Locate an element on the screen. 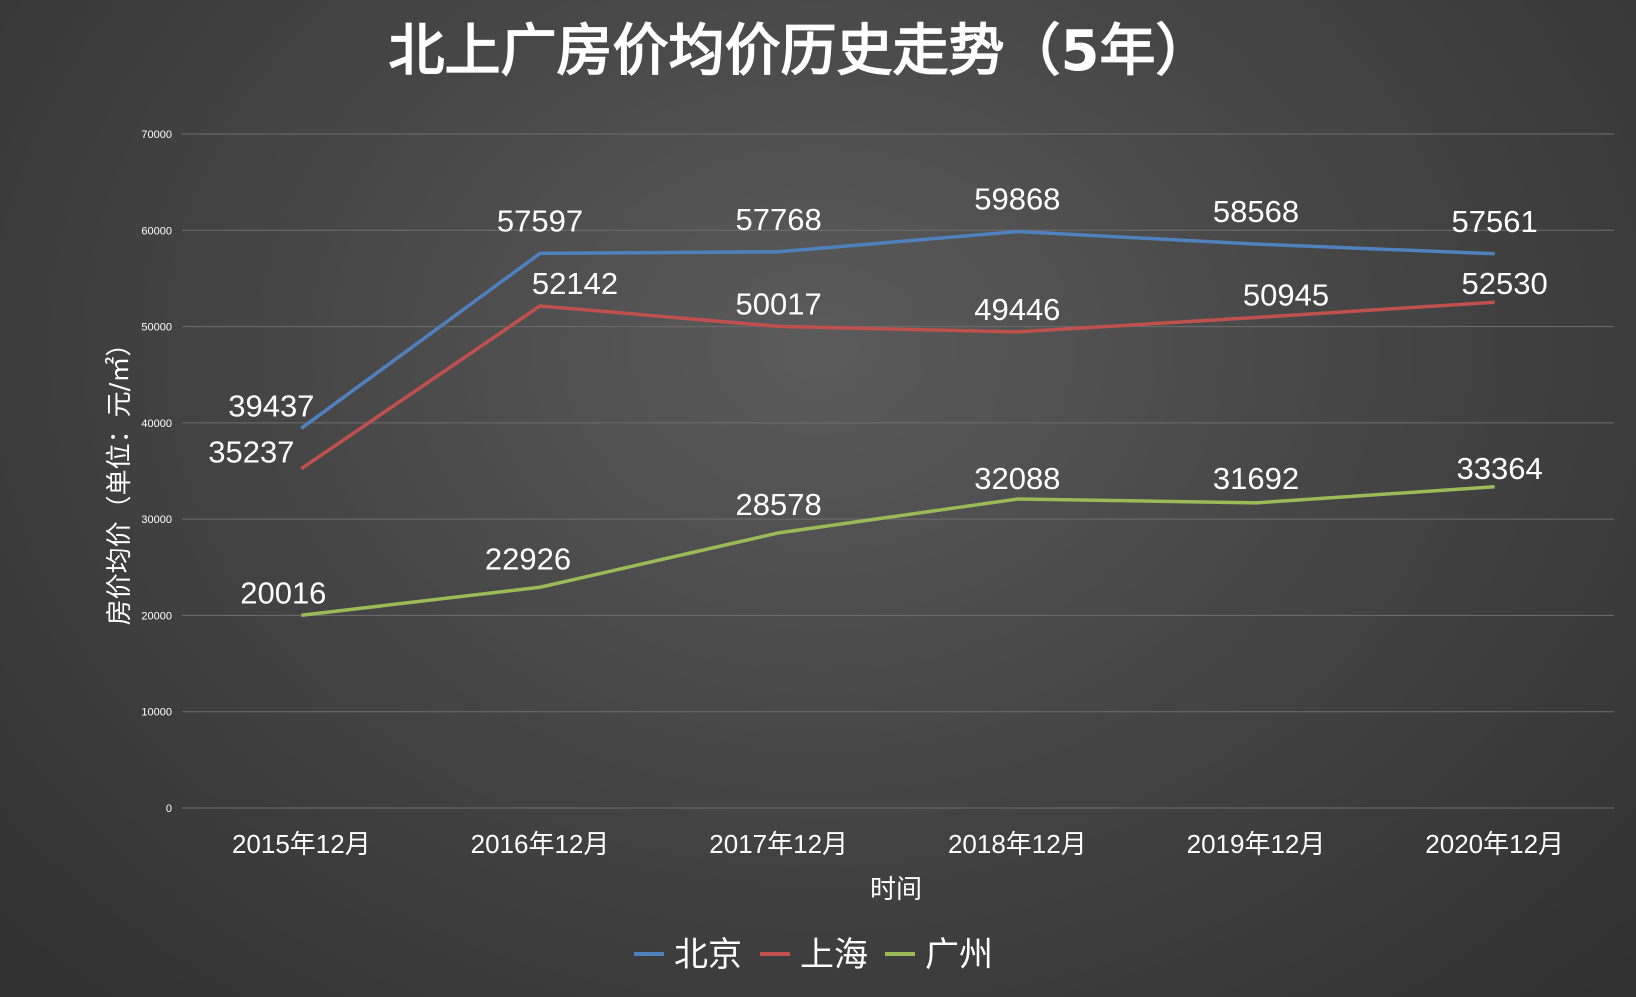  y-tick-label: 60000 is located at coordinates (156, 231).